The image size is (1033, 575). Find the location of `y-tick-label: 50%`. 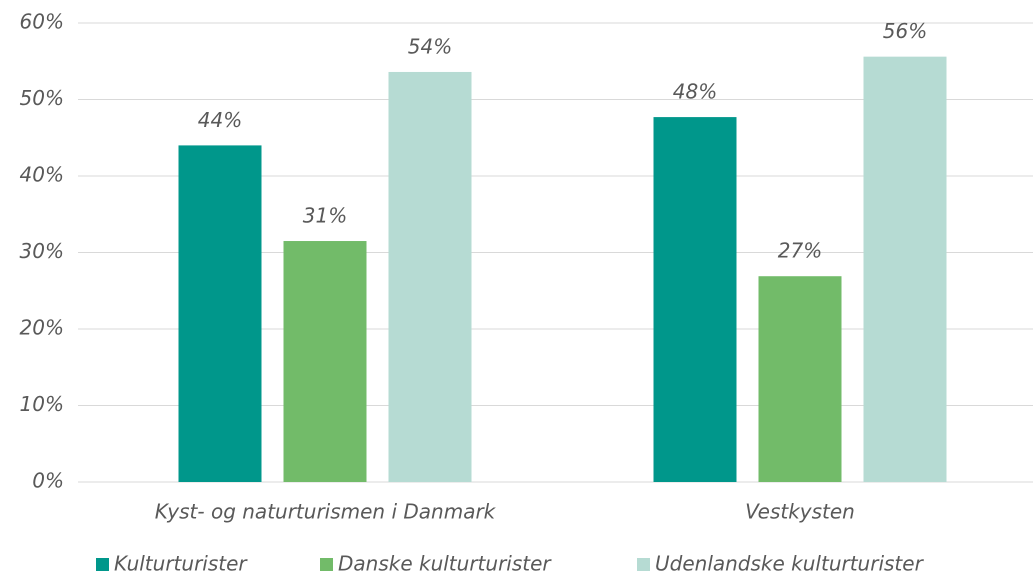

y-tick-label: 50% is located at coordinates (42, 98).